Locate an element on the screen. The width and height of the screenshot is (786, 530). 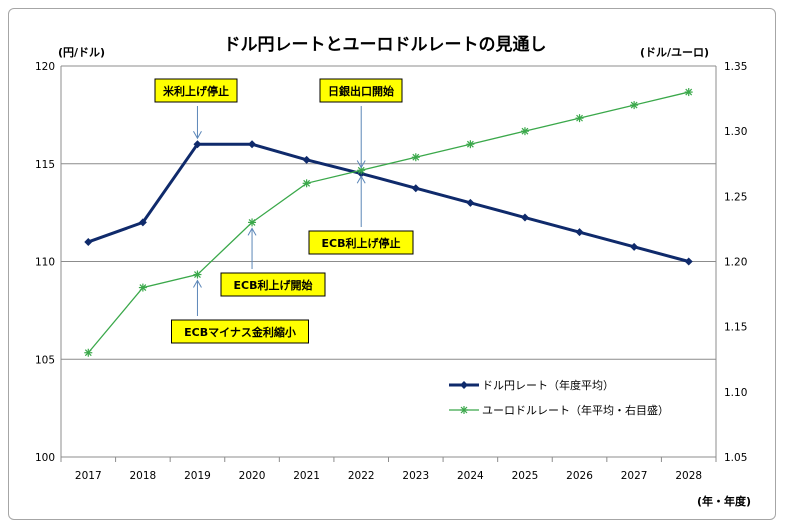
y-left-unit: (円/ドル) is located at coordinates (81, 52).